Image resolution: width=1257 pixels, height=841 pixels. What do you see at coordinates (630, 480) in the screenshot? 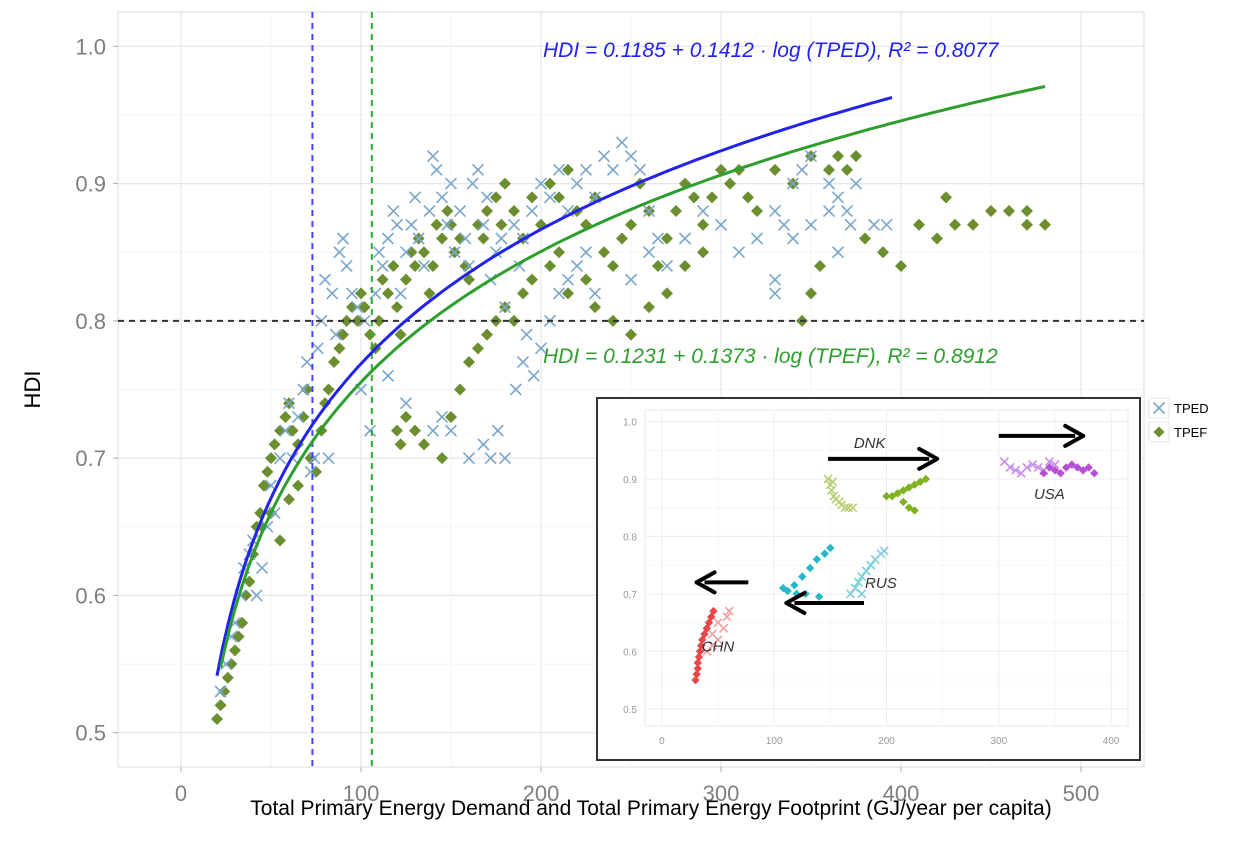
I see `inset-y-tick-label: 0.9` at bounding box center [630, 480].